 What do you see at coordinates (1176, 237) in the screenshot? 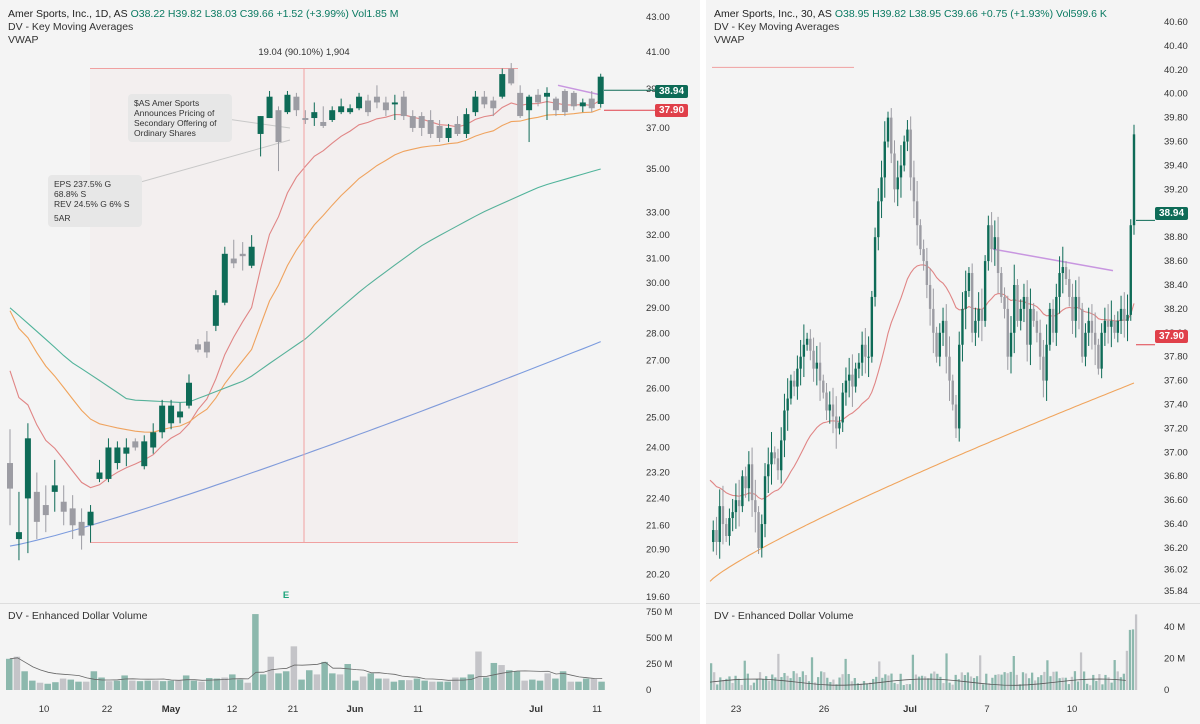
I see `y-tick-label: 38.80` at bounding box center [1176, 237].